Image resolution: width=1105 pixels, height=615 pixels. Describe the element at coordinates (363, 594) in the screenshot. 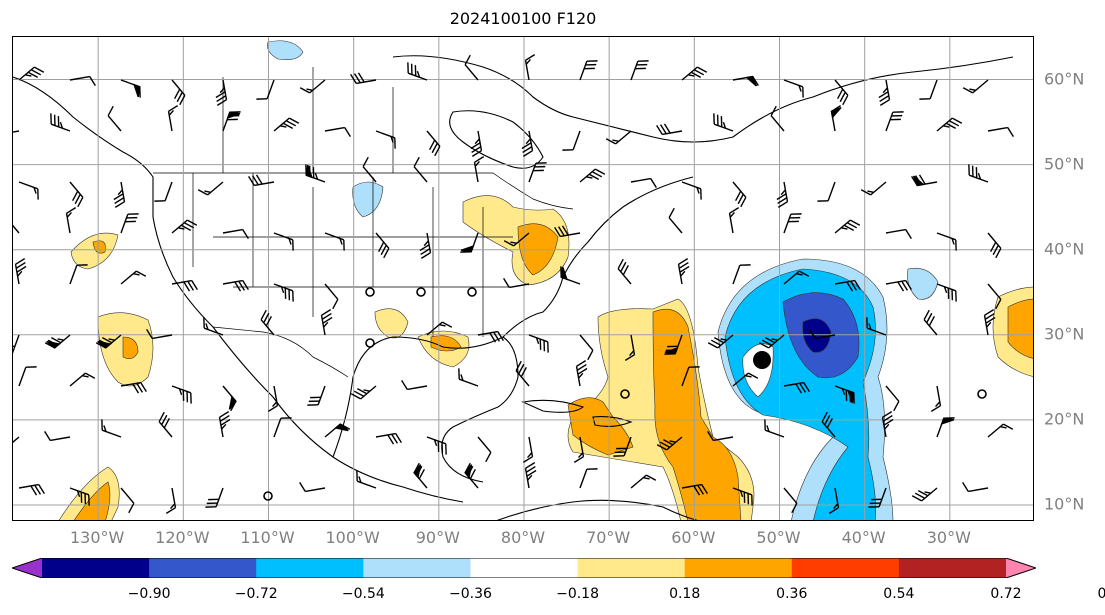

I see `colorbar-tick-label: −0.54` at that location.